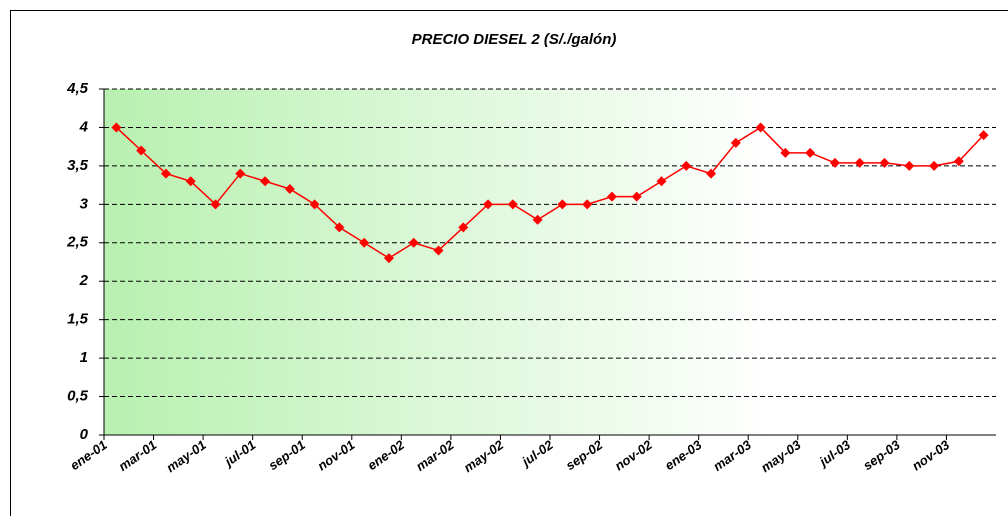  What do you see at coordinates (78, 165) in the screenshot?
I see `y-tick-label: 3,5` at bounding box center [78, 165].